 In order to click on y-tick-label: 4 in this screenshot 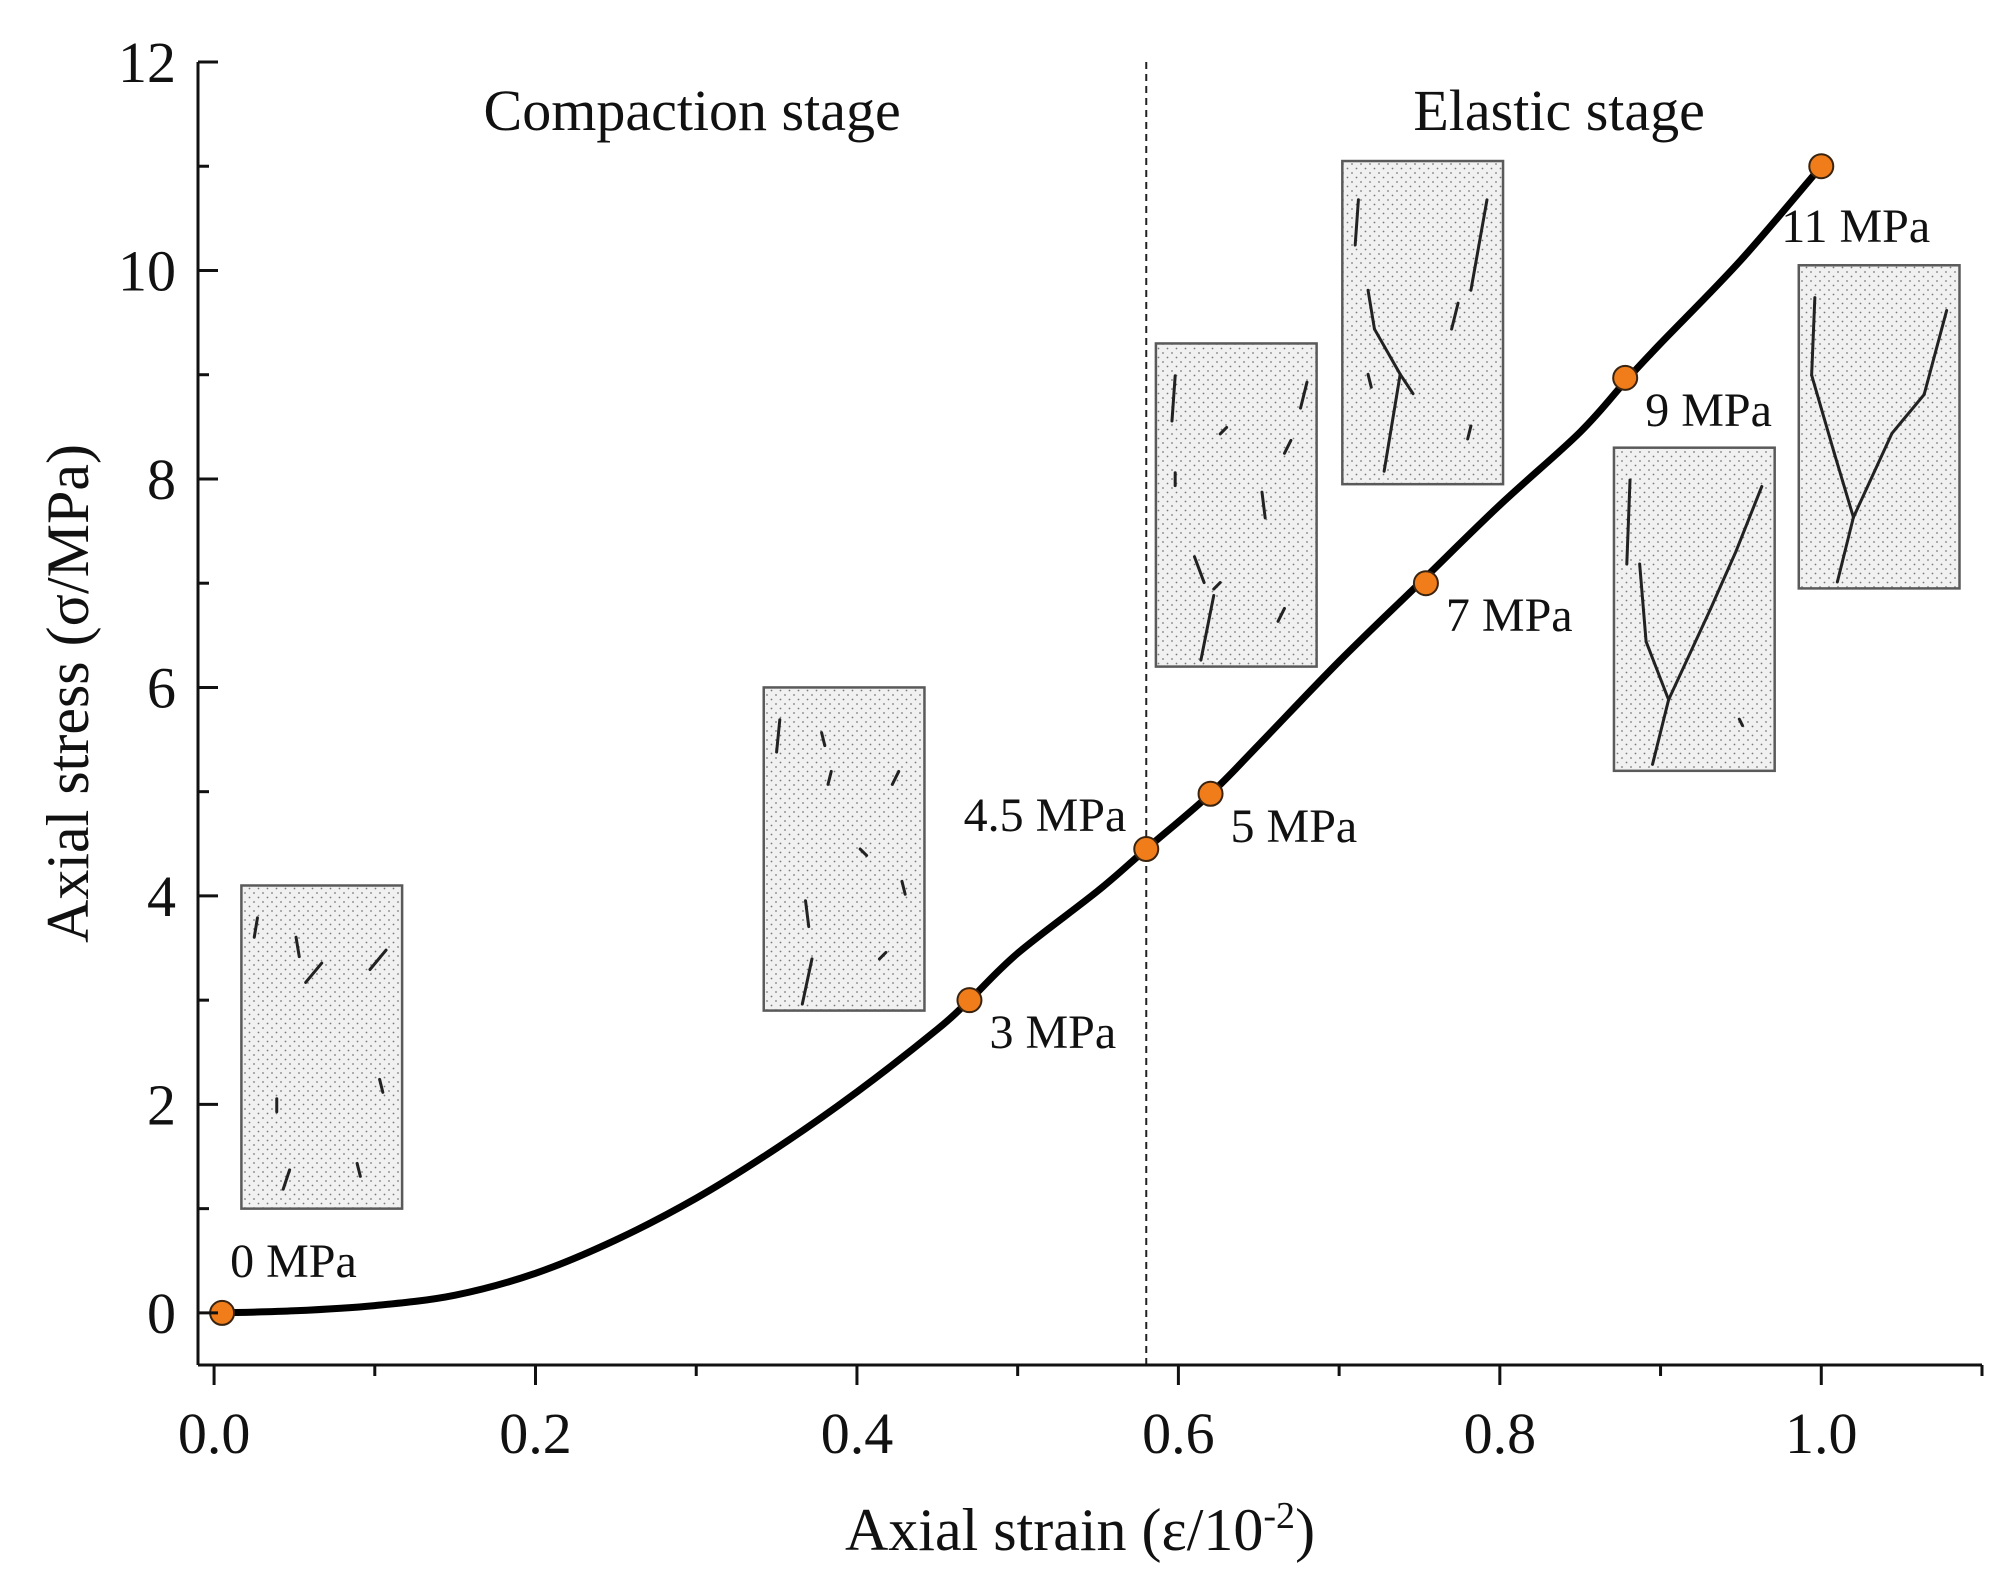, I will do `click(161, 896)`.